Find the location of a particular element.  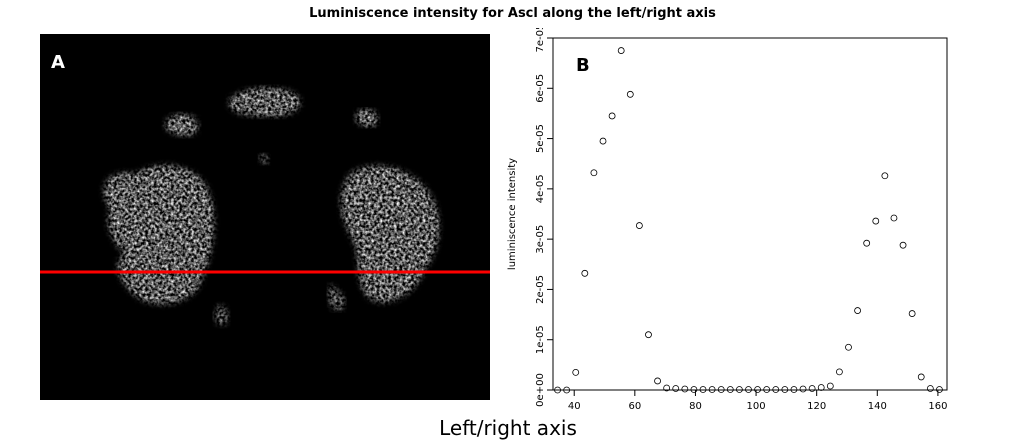

y-tick-label: 2e-05 is located at coordinates (540, 289).